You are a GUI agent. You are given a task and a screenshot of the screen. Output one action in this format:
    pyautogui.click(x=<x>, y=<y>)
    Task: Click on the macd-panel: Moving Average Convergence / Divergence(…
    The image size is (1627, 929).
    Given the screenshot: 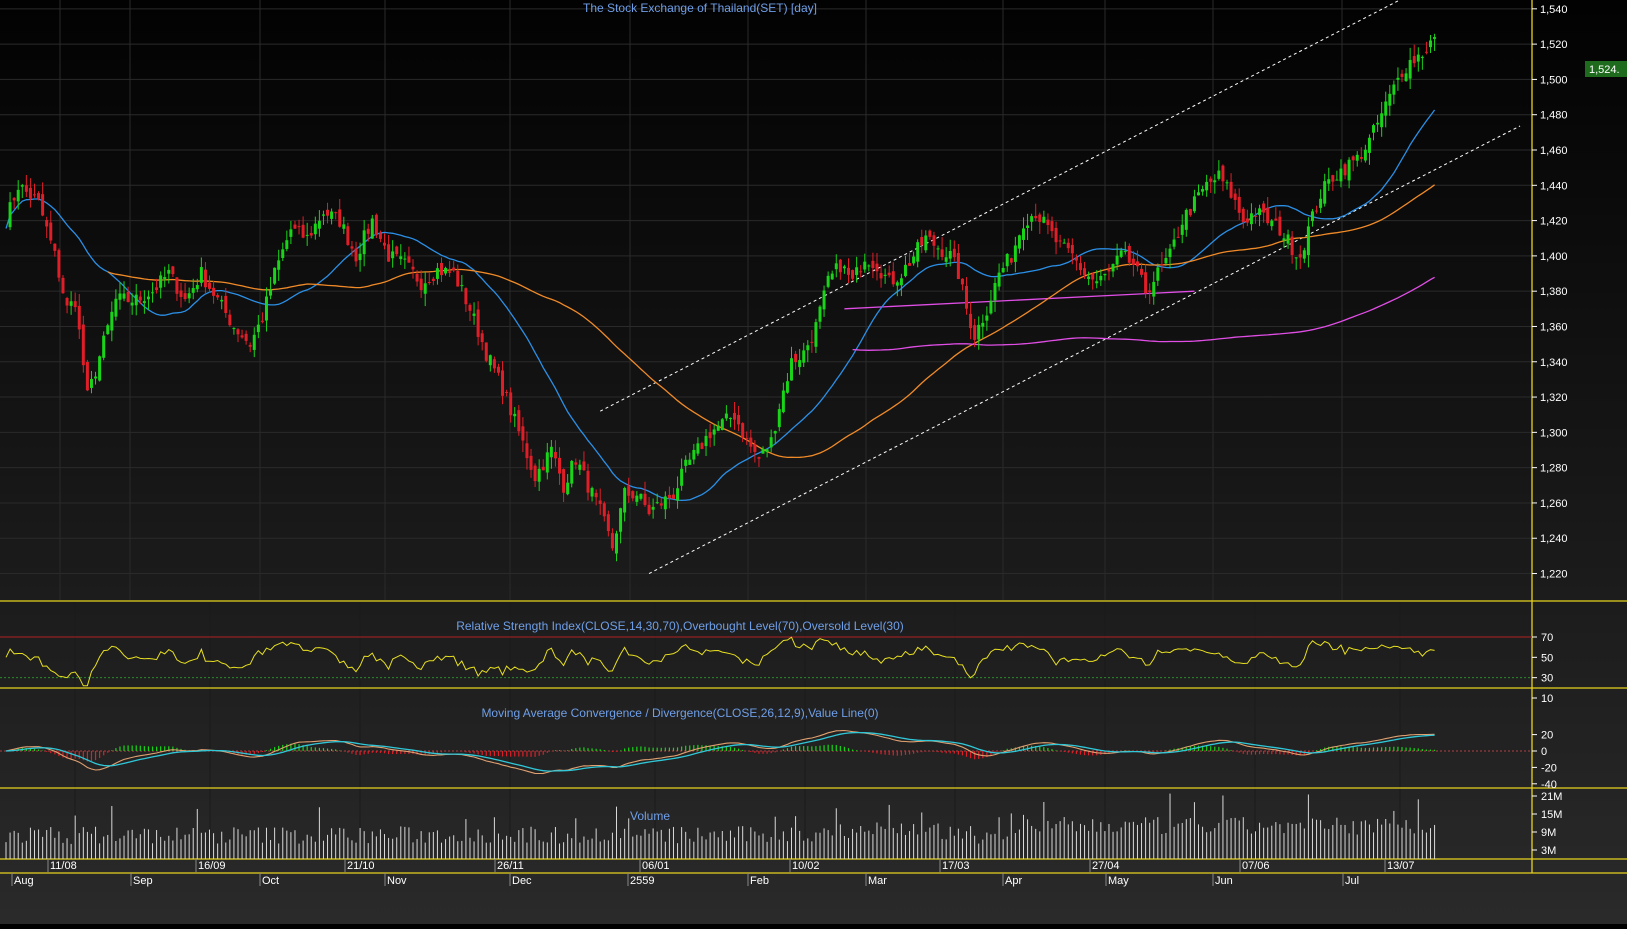 What is the action you would take?
    pyautogui.click(x=778, y=748)
    